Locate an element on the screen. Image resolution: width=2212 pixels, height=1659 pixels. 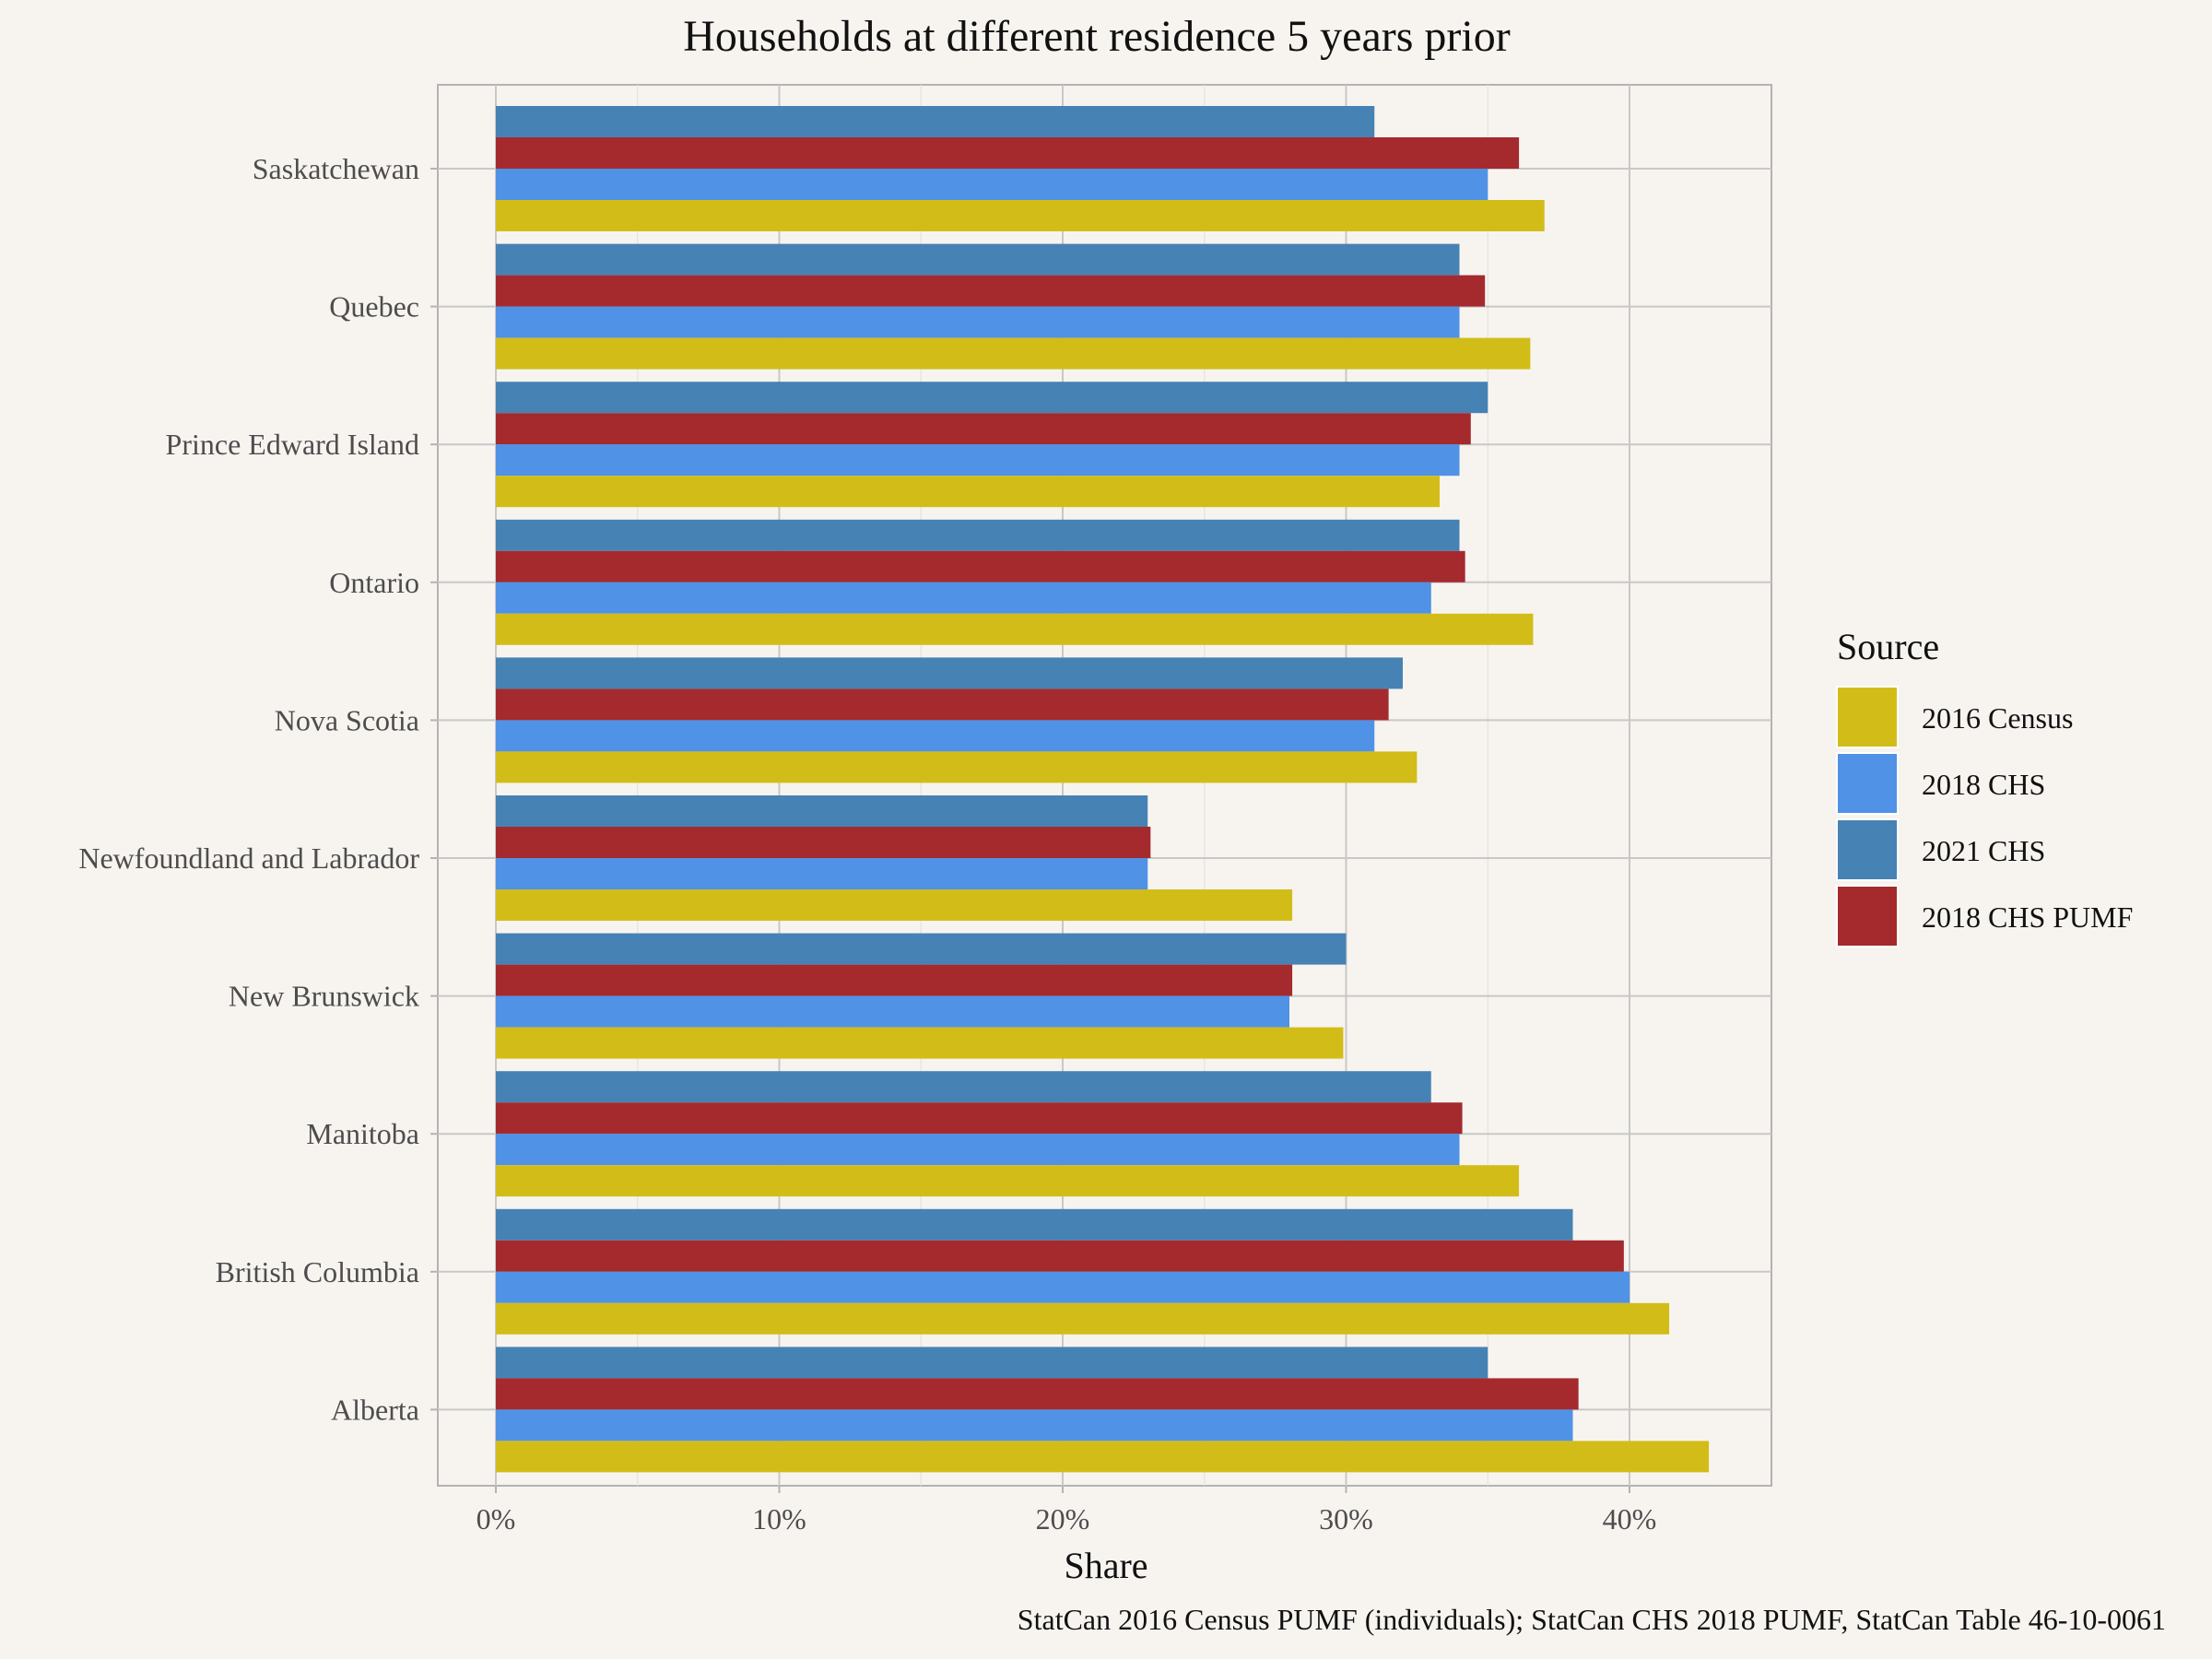
x-tick-label: 30% is located at coordinates (1346, 1518).